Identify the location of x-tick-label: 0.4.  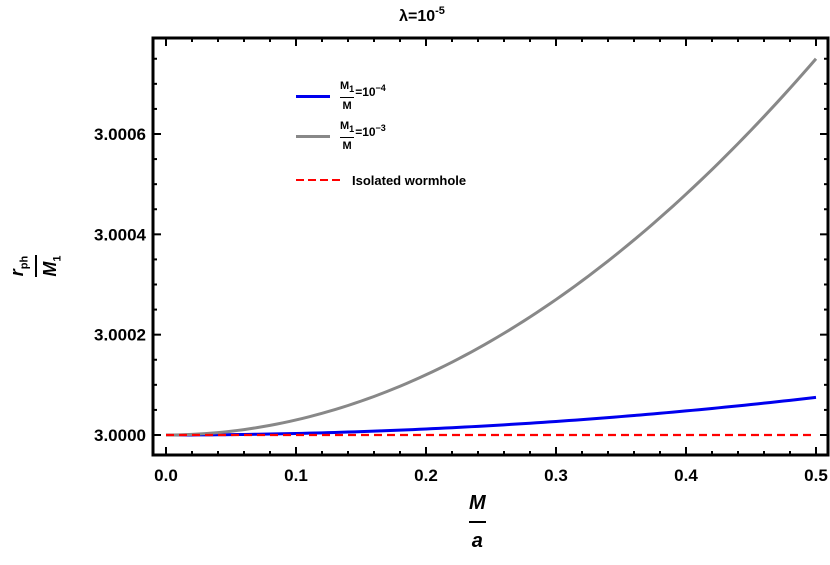
(686, 475).